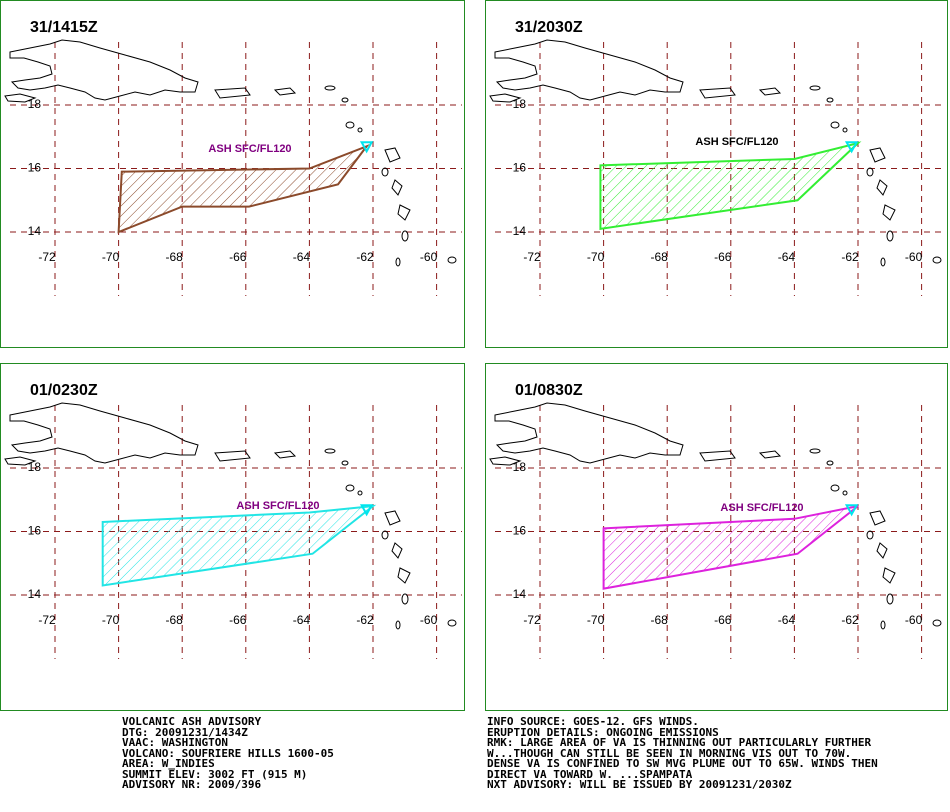 Image resolution: width=950 pixels, height=812 pixels. What do you see at coordinates (192, 784) in the screenshot?
I see `advisory-line: ADVISORY NR: 2009/396` at bounding box center [192, 784].